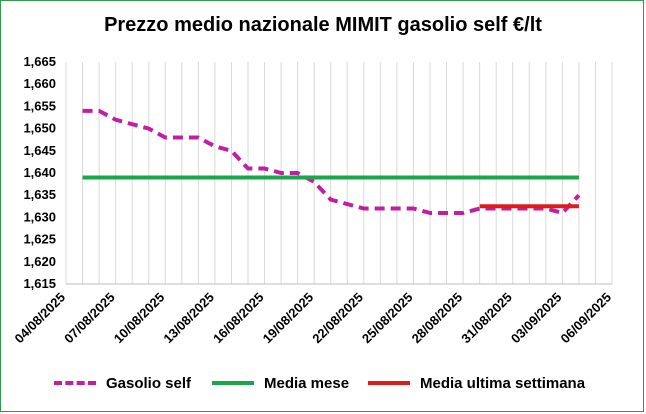 This screenshot has height=414, width=646. What do you see at coordinates (188, 318) in the screenshot?
I see `x-tick-label: 13/08/2025` at bounding box center [188, 318].